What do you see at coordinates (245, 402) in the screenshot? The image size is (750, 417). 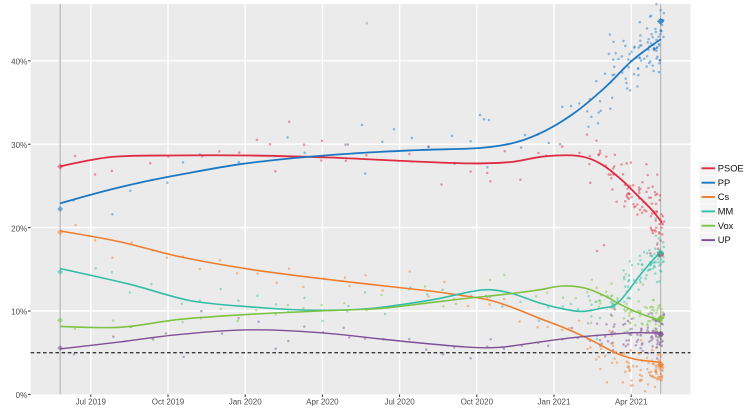 I see `svg-text: Jan 2020` at bounding box center [245, 402].